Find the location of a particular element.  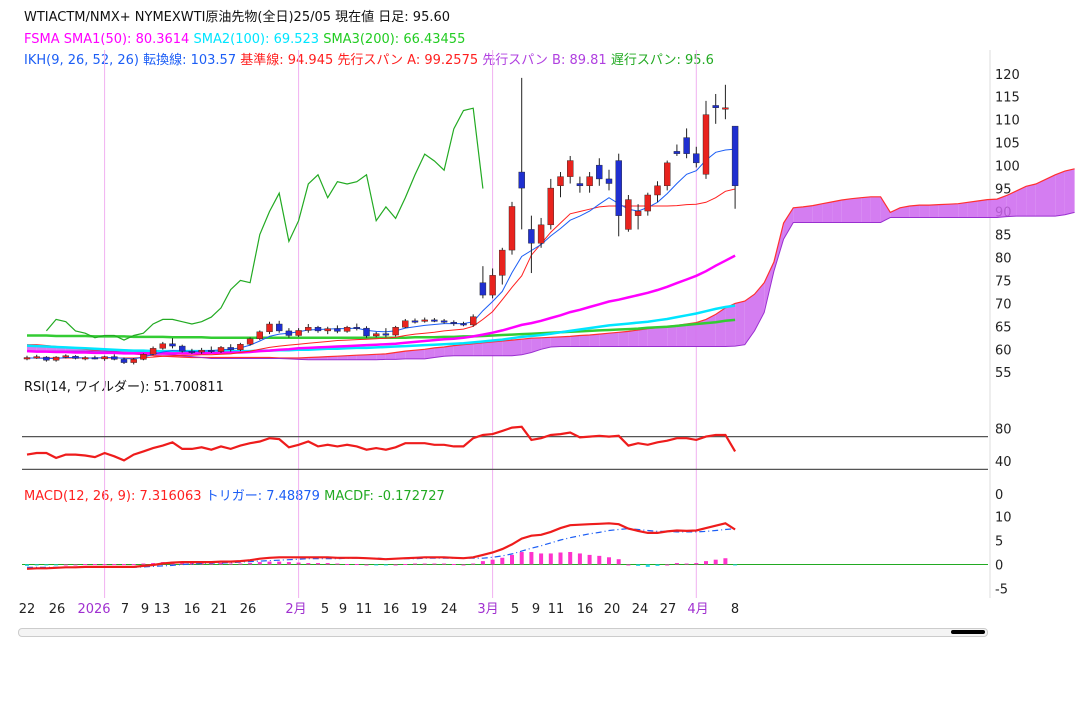

price-y-tick: 75 is located at coordinates (1003, 281).